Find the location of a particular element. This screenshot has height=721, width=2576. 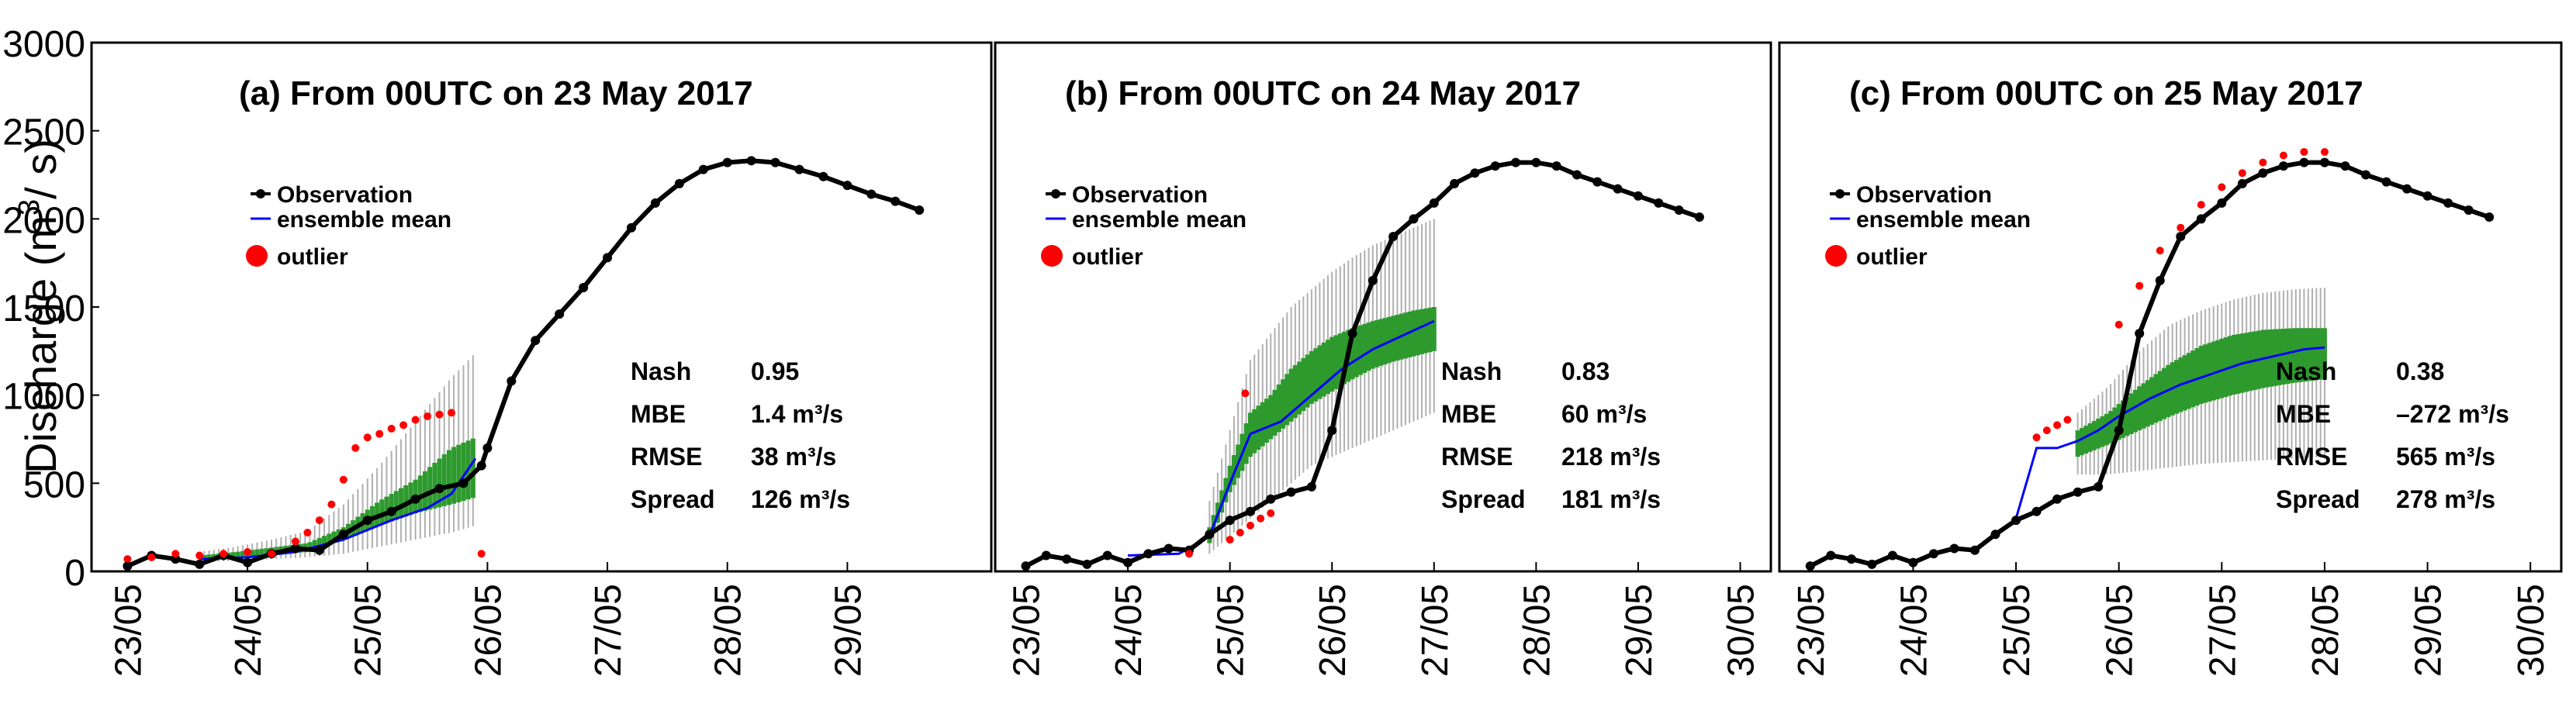

panel-title: (a) From 00UTC on 23 May 2017 is located at coordinates (496, 93).